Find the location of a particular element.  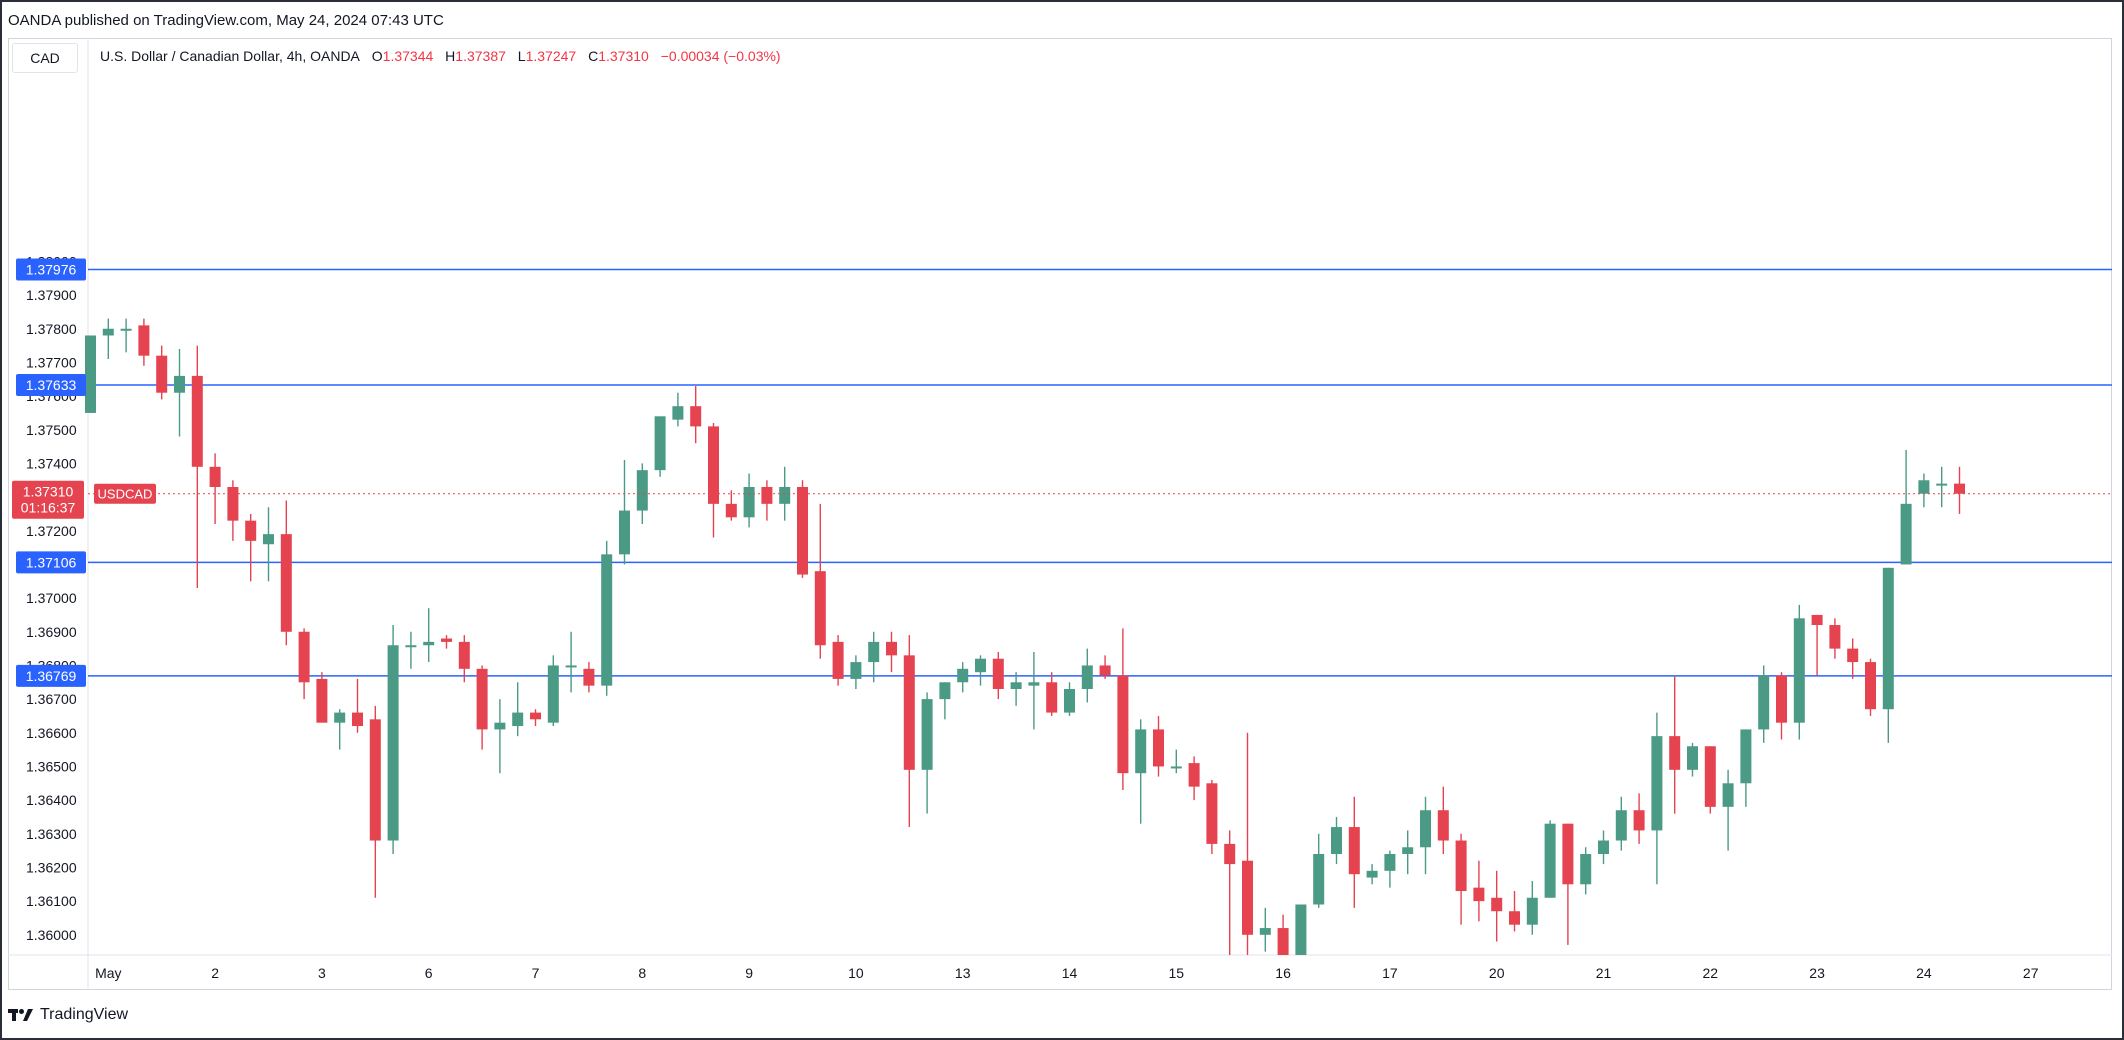

symbol-title: U.S. Dollar / Canadian Dollar, 4h, OANDA is located at coordinates (230, 56).